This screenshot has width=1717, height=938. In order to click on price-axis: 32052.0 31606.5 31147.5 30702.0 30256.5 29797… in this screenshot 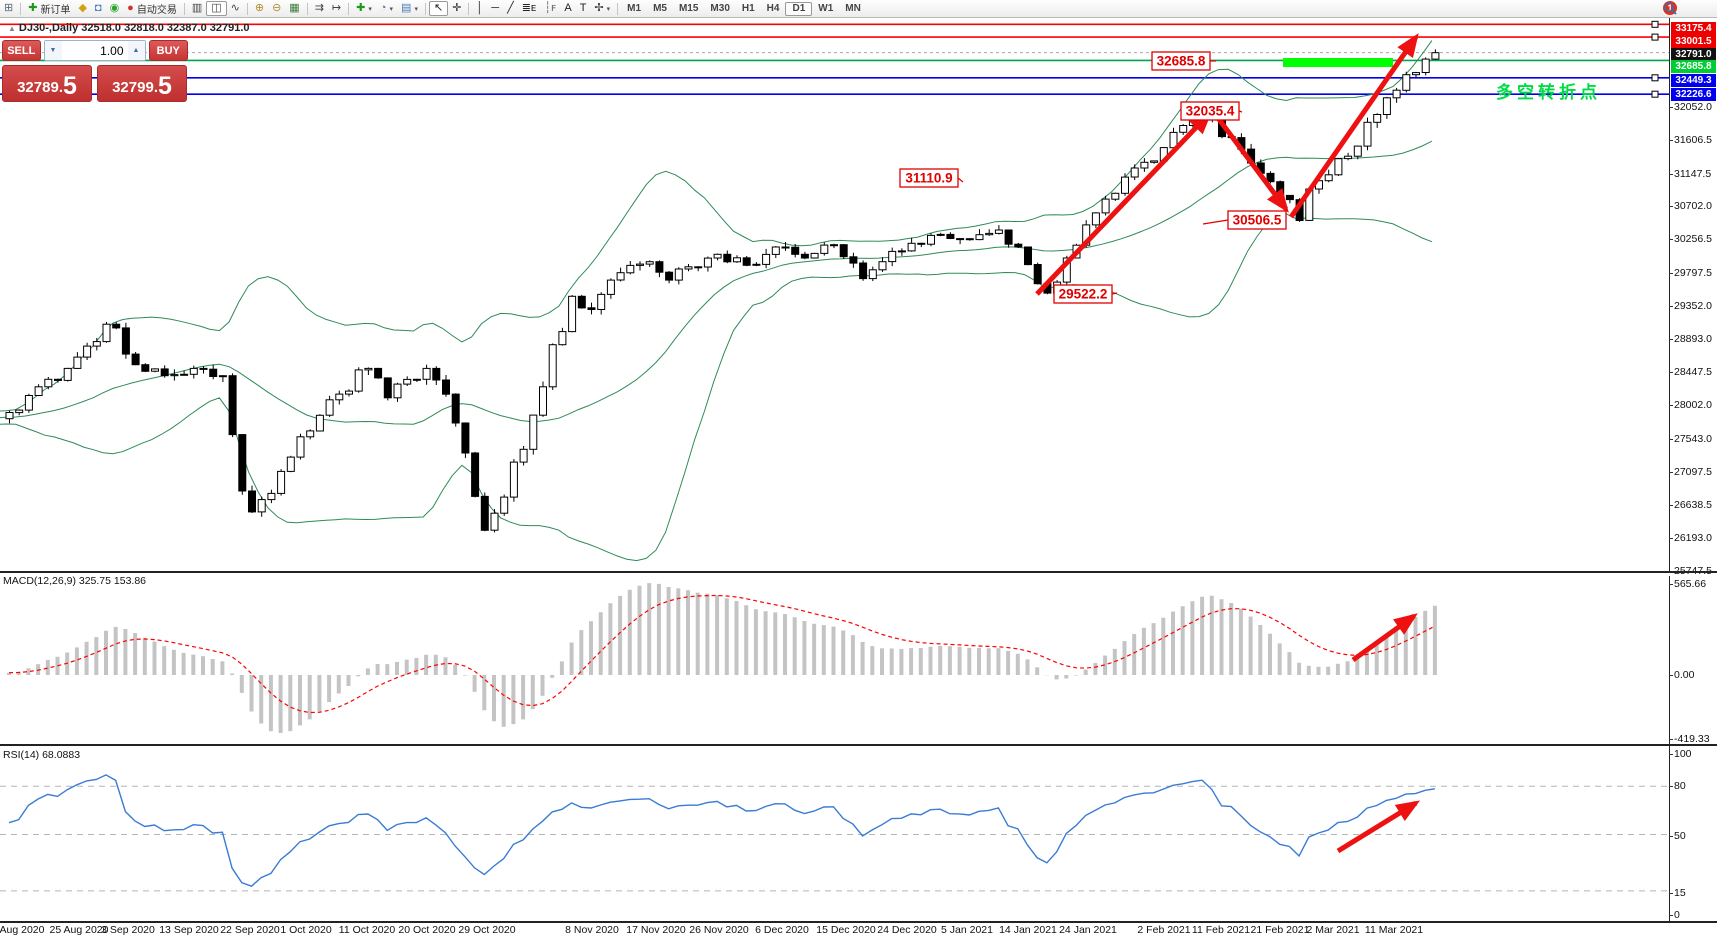, I will do `click(1692, 297)`.